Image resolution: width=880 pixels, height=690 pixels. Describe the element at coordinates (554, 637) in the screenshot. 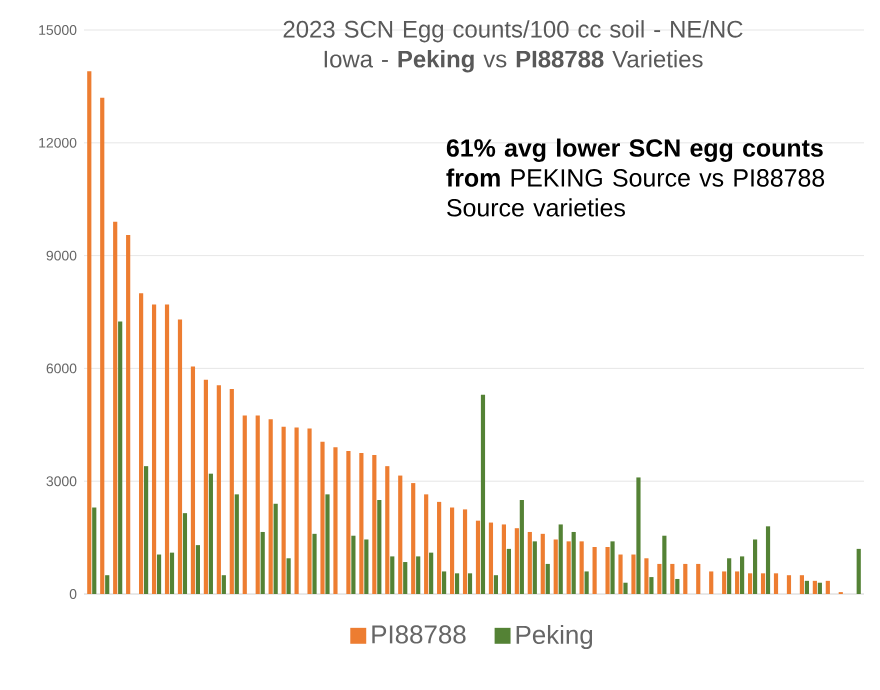

I see `legend-label: Peking` at that location.